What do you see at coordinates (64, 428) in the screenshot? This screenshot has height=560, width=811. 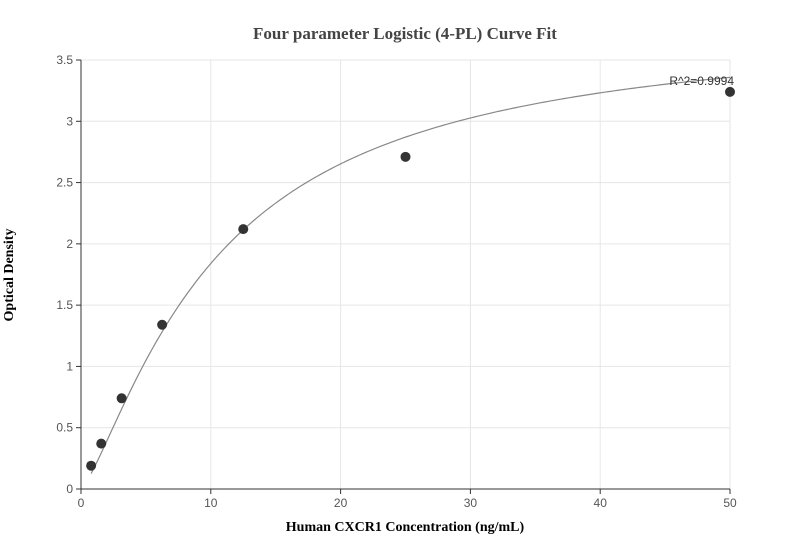 I see `y-tick-label: 0.5` at bounding box center [64, 428].